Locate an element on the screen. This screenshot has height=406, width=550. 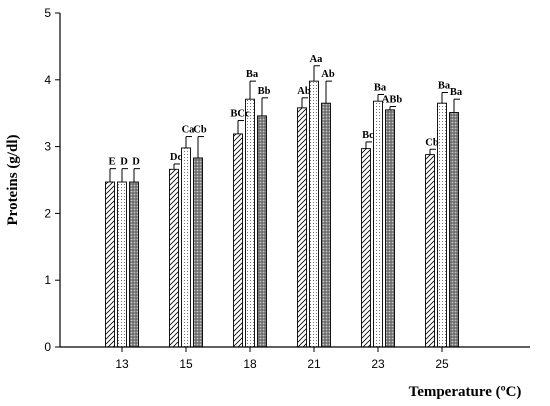
x-axis-ticks: 13 15 18 21 23 25 is located at coordinates (282, 359).